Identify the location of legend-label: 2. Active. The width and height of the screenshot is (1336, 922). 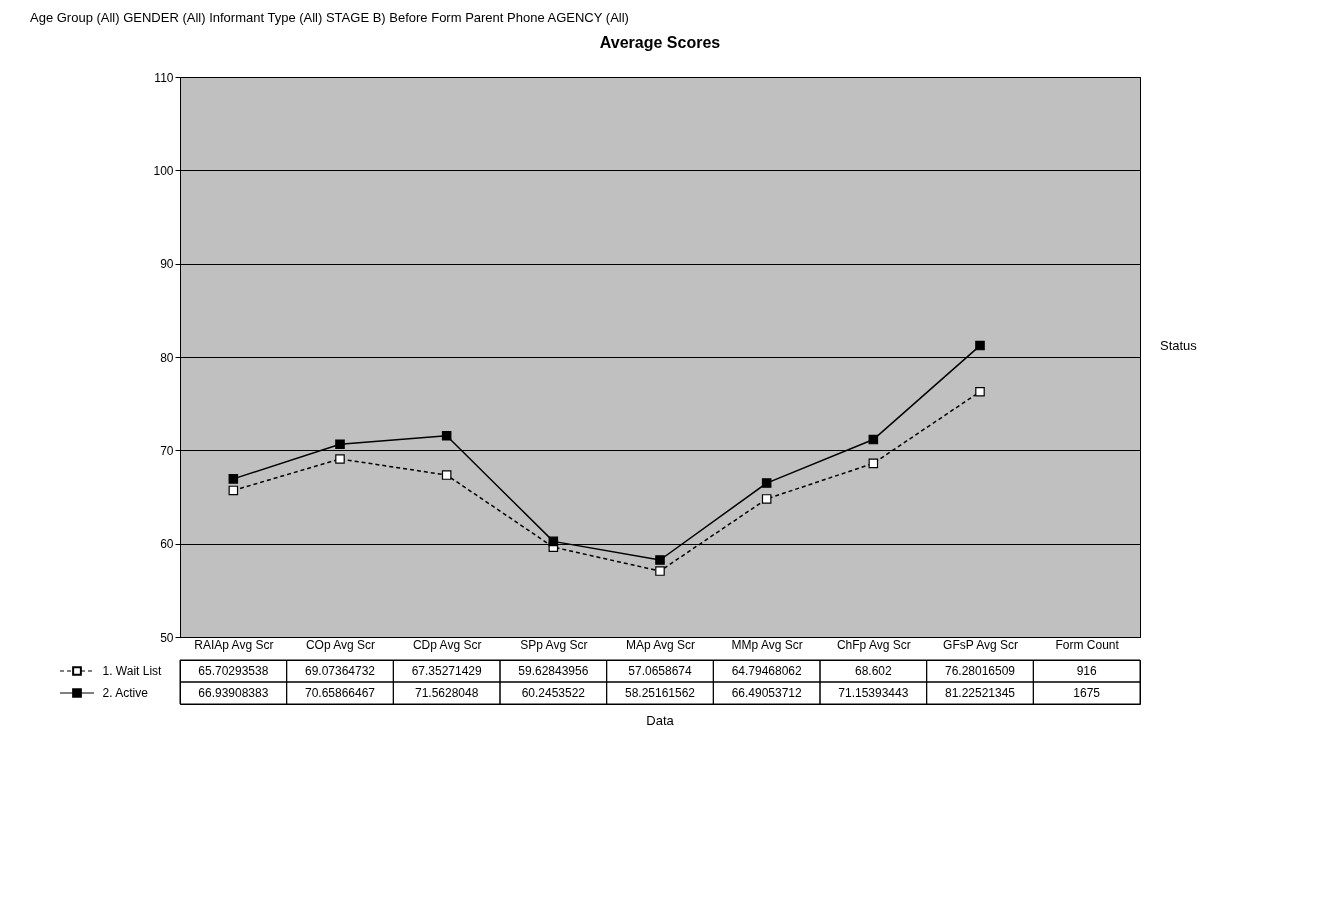
(125, 693).